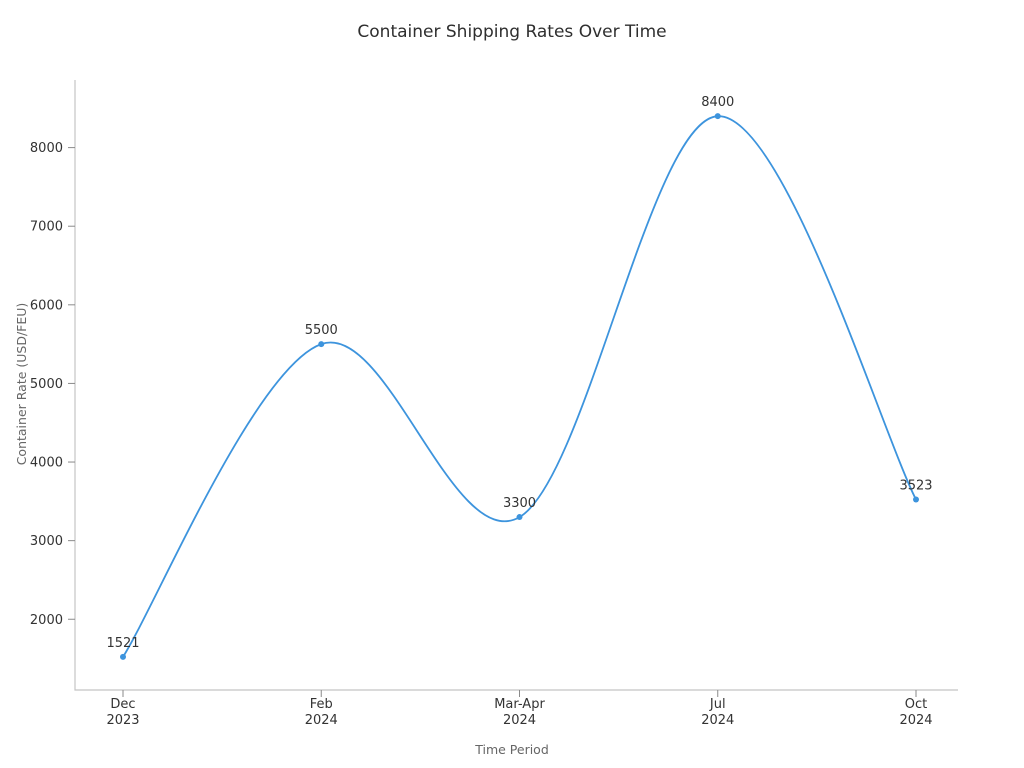 The height and width of the screenshot is (768, 1024). I want to click on data-point-label: 1521, so click(122, 643).